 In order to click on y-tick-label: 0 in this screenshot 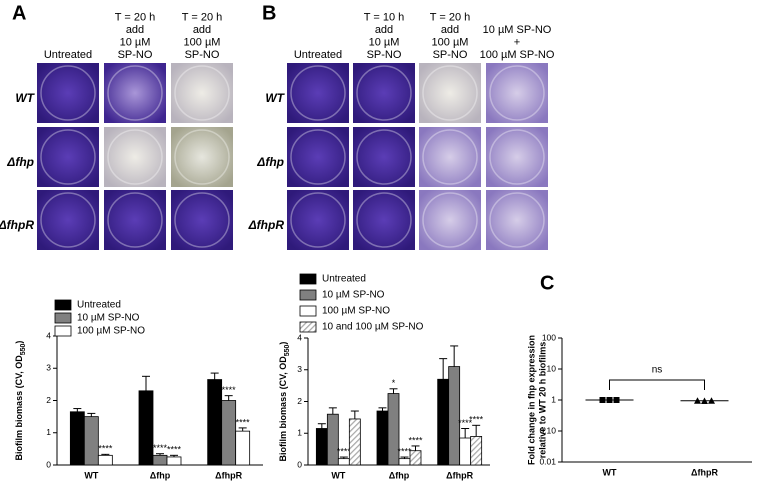, I will do `click(48, 464)`.